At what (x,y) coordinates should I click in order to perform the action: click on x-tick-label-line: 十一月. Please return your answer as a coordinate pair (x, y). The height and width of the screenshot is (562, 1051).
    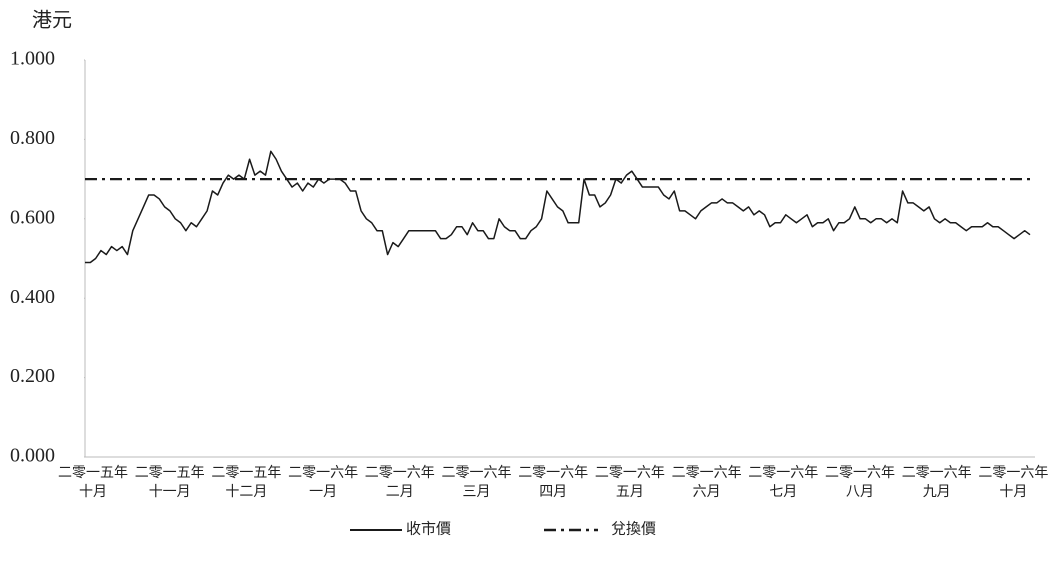
    Looking at the image, I should click on (170, 492).